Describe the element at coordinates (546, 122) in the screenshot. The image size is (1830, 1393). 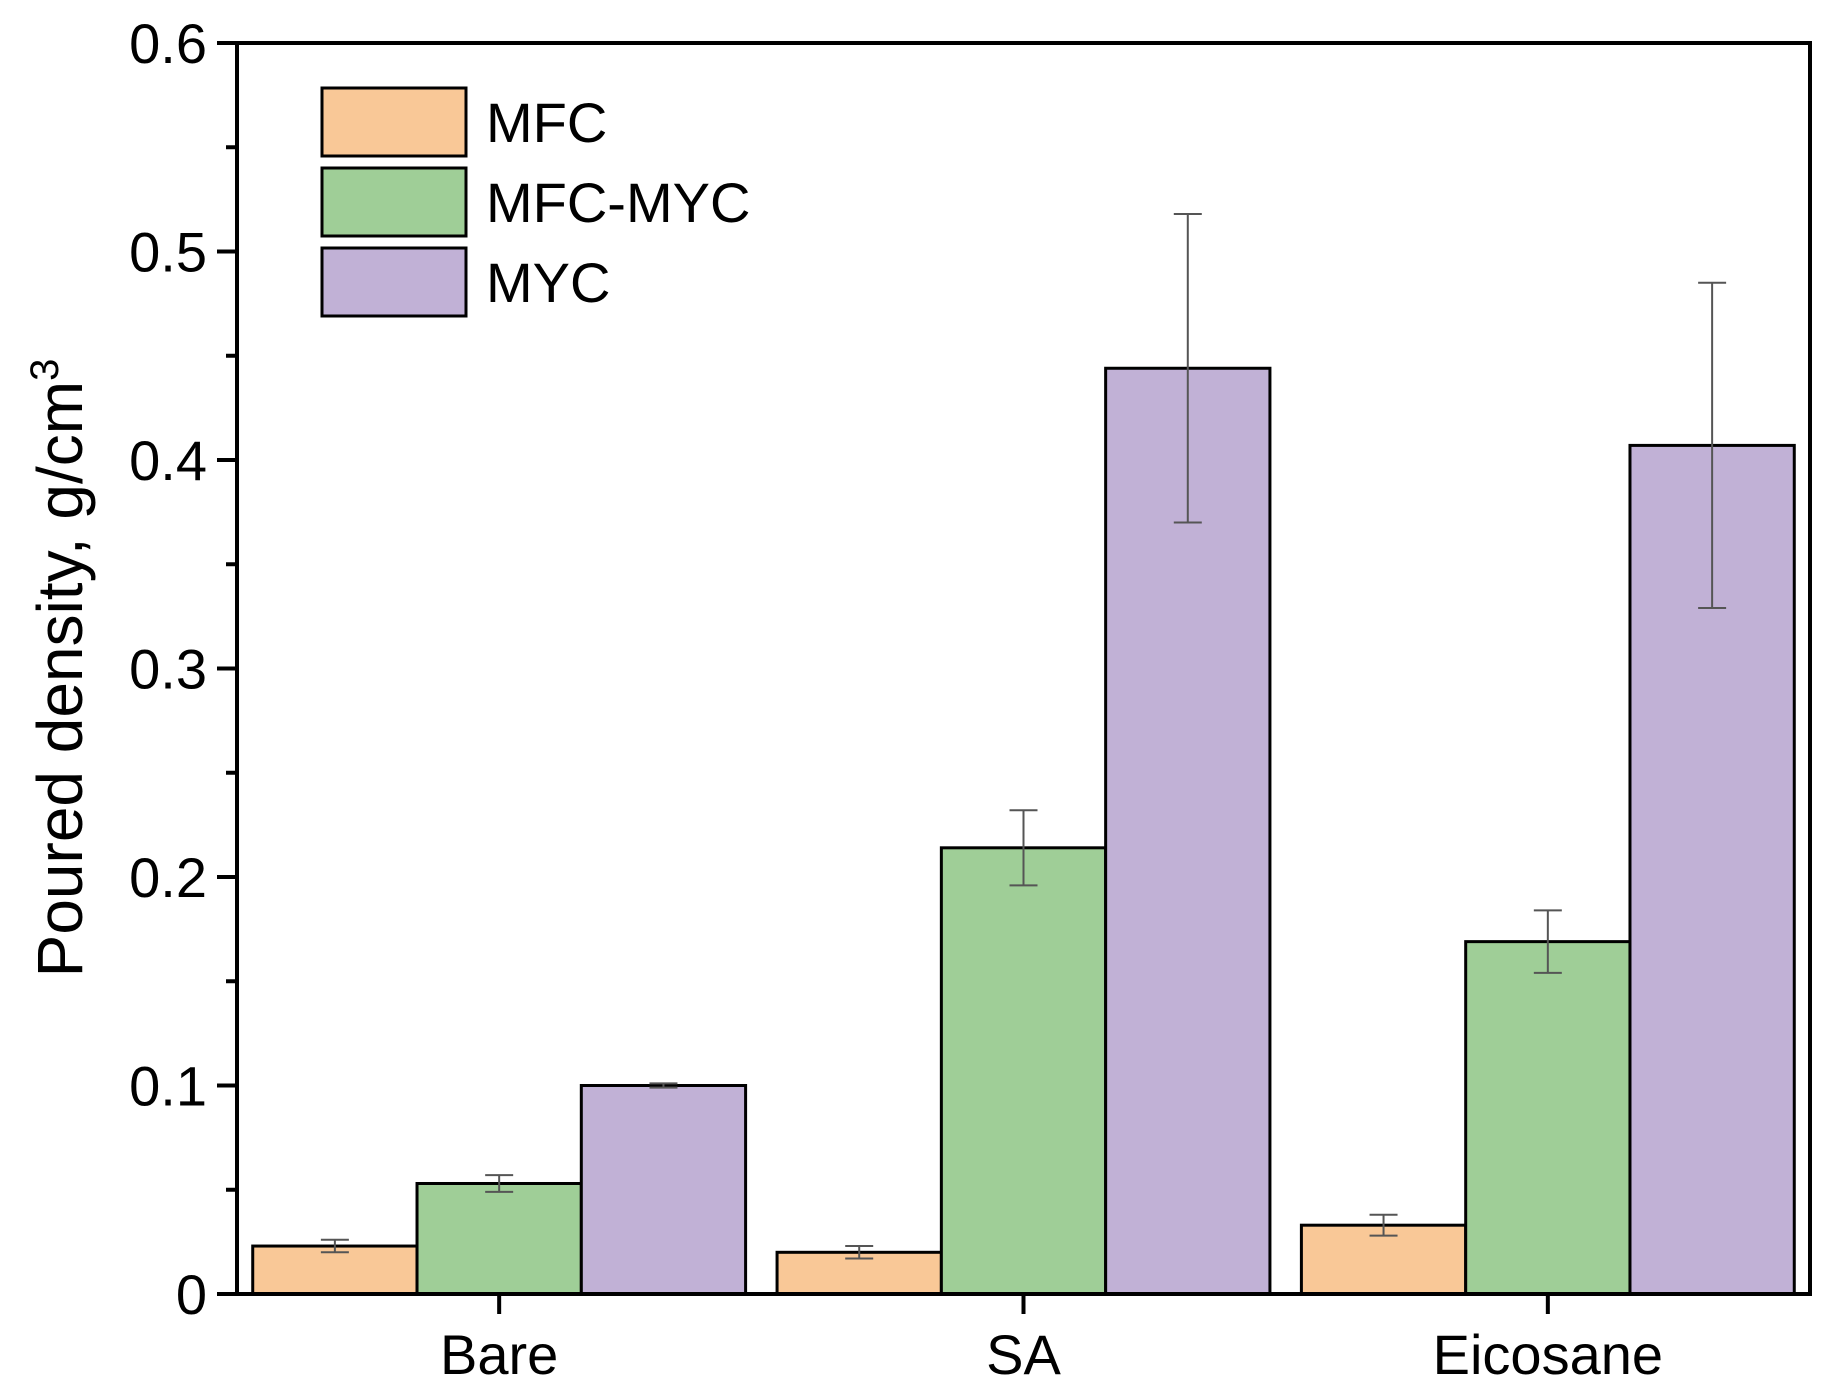
I see `legend-label-mfc: MFC` at that location.